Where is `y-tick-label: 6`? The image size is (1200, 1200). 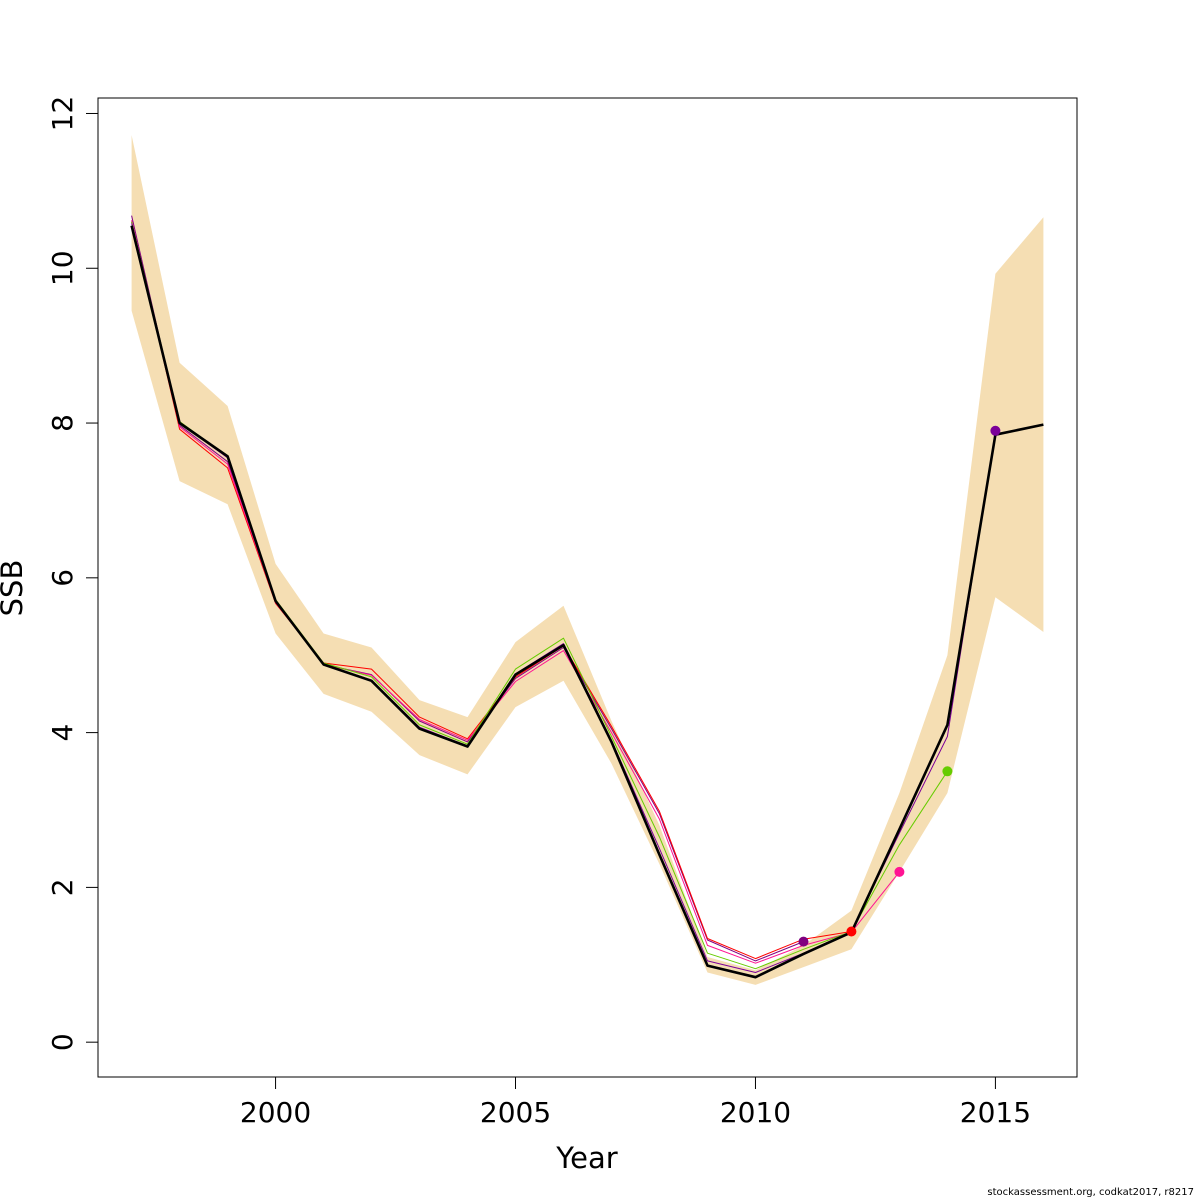 y-tick-label: 6 is located at coordinates (62, 578).